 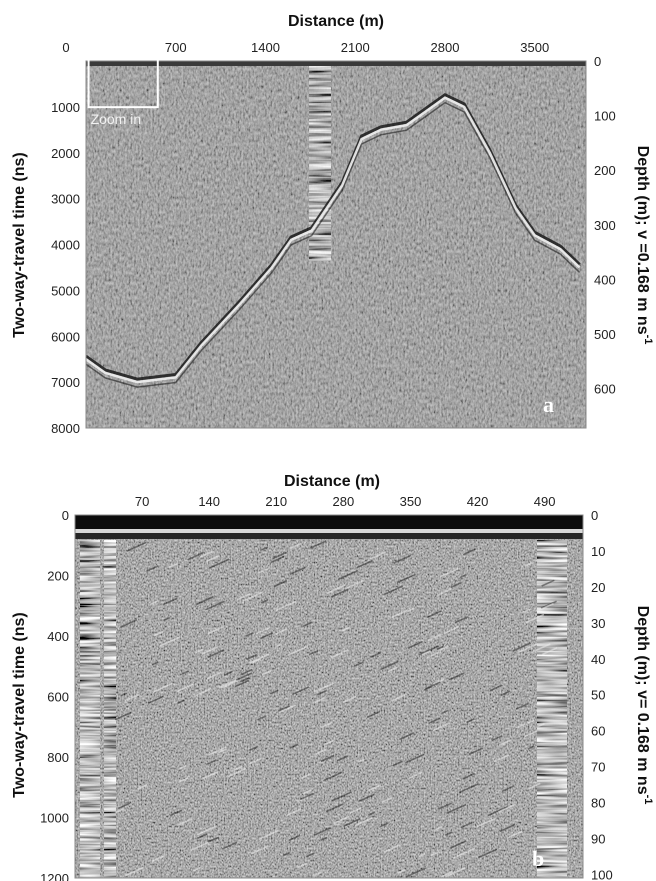 What do you see at coordinates (598, 659) in the screenshot?
I see `b-y2-tick-label: 40` at bounding box center [598, 659].